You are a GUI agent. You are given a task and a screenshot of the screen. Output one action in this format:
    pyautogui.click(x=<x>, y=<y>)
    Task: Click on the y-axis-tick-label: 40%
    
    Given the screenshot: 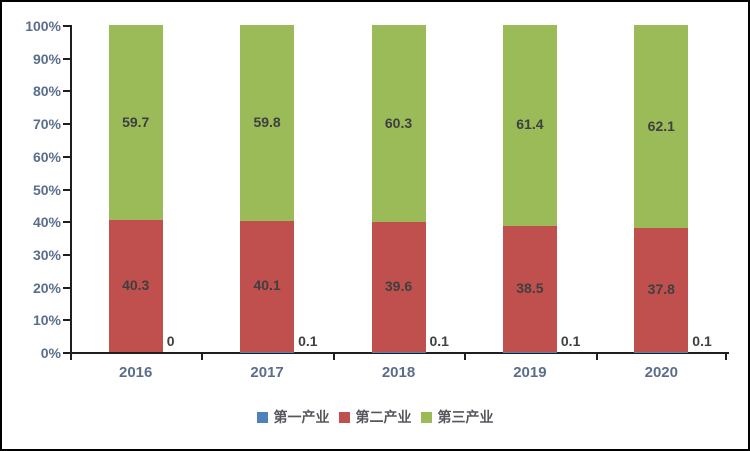 What is the action you would take?
    pyautogui.click(x=46, y=222)
    